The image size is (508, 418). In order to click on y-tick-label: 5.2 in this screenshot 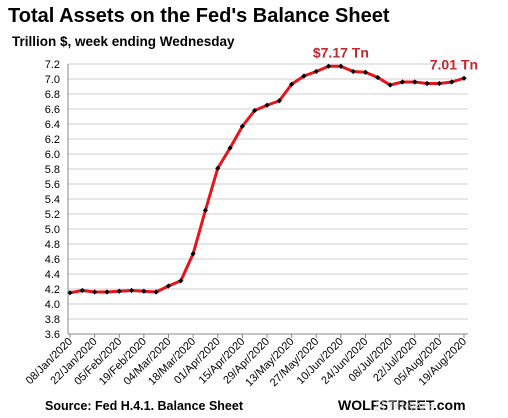, I will do `click(52, 215)`.